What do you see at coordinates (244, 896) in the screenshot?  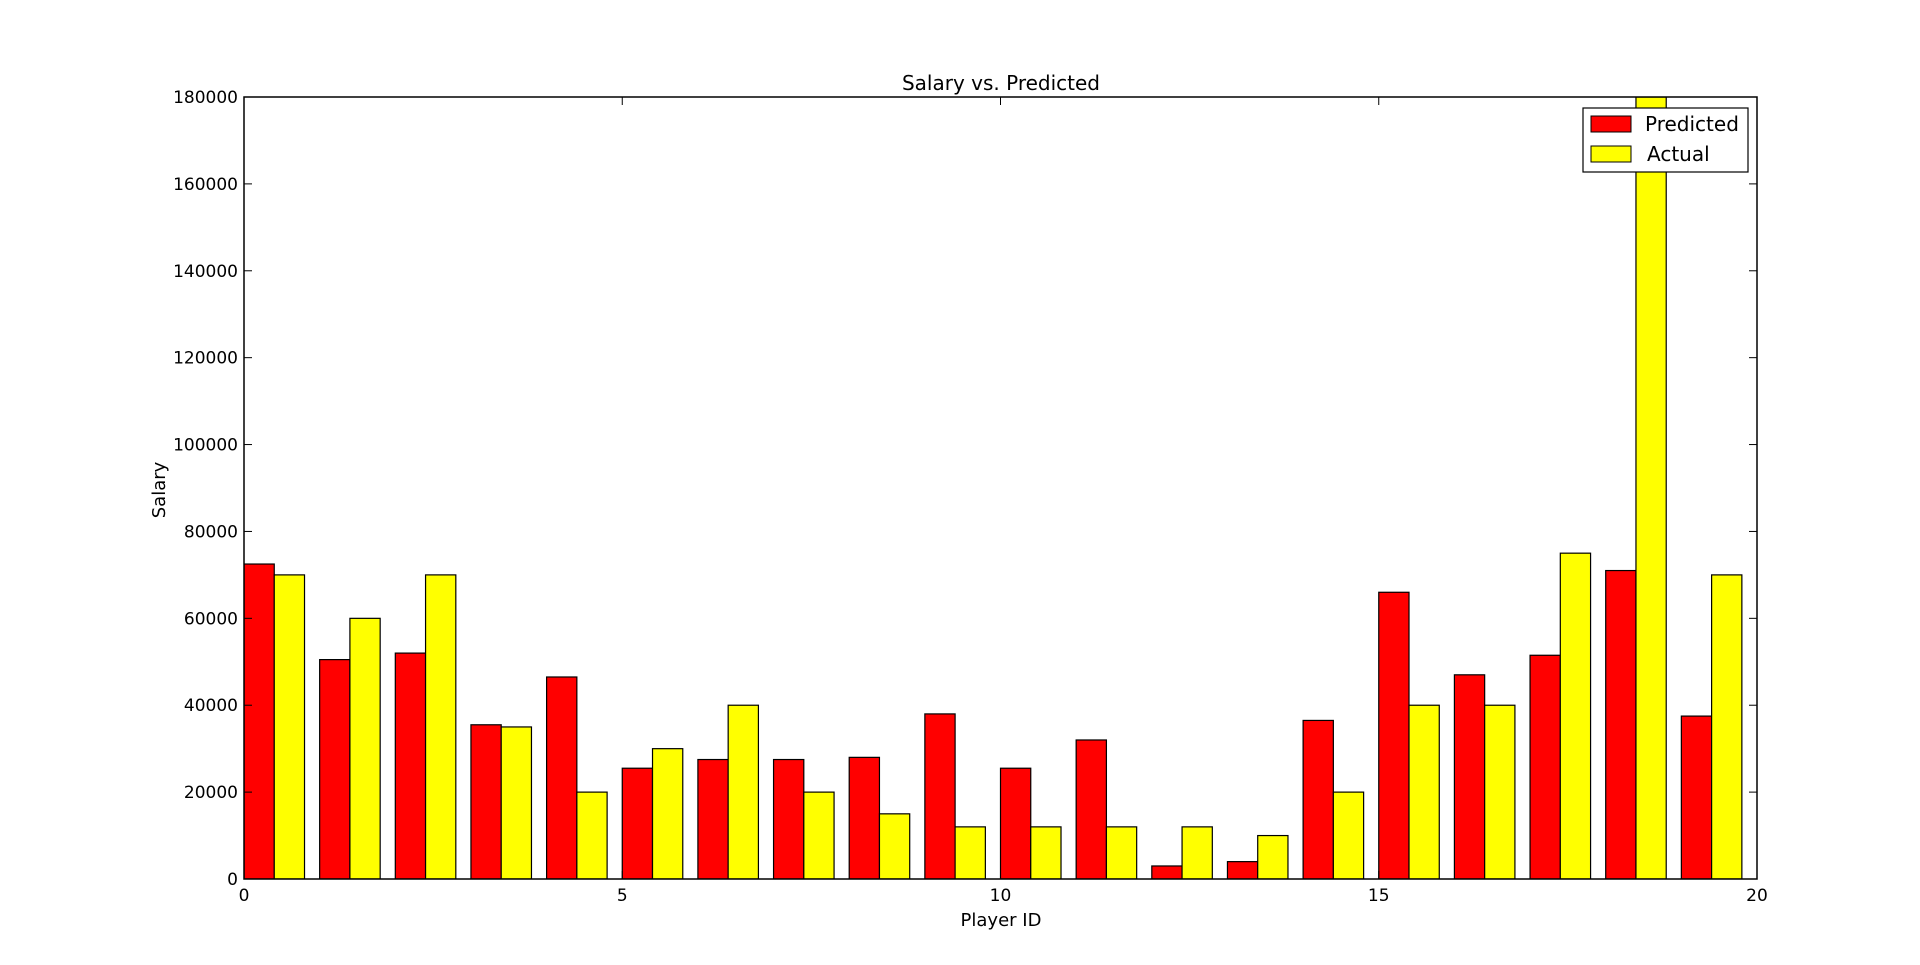 I see `x-tick-label: 0` at bounding box center [244, 896].